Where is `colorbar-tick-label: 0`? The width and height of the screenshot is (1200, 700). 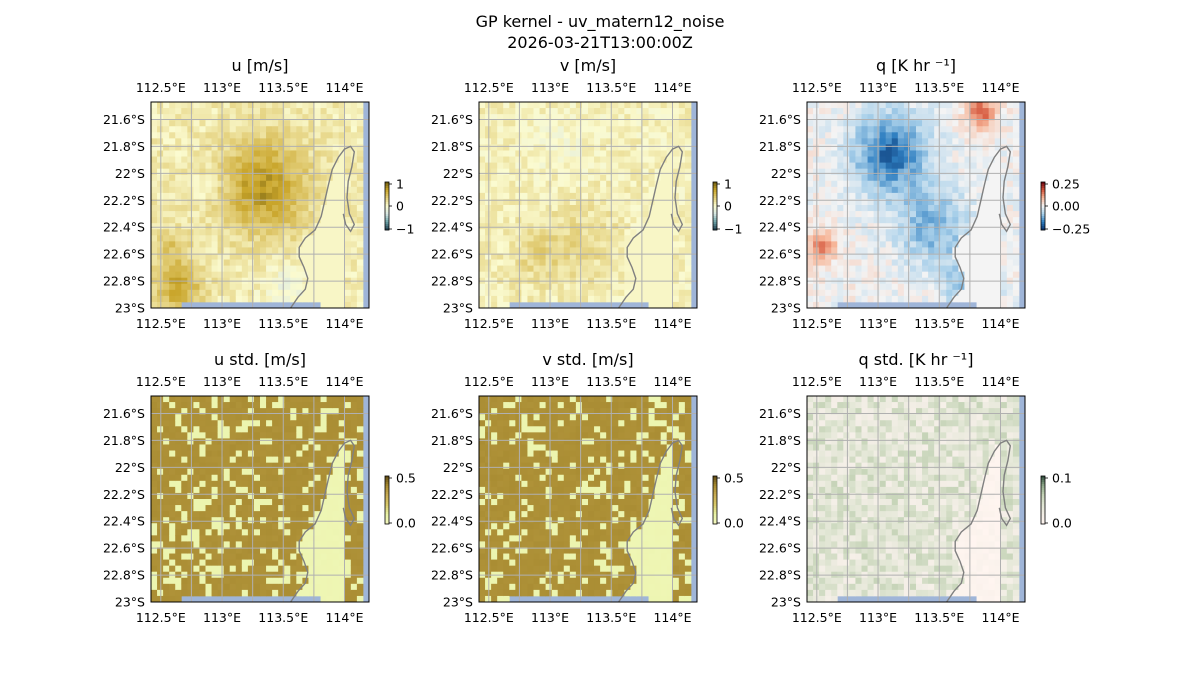
colorbar-tick-label: 0 is located at coordinates (400, 206).